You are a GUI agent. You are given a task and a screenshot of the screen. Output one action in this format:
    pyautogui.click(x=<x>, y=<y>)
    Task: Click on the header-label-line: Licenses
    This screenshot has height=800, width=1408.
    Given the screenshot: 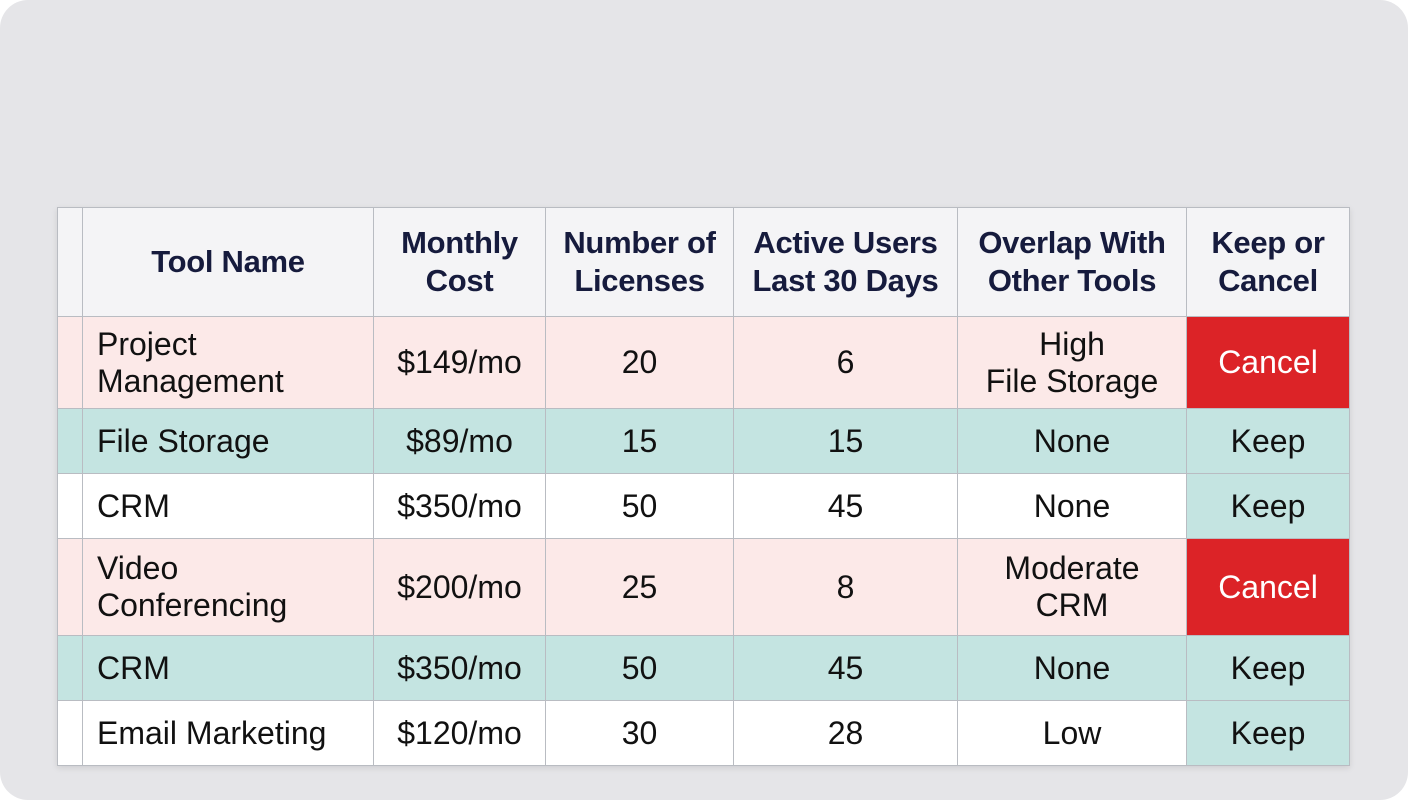 What is the action you would take?
    pyautogui.click(x=639, y=280)
    